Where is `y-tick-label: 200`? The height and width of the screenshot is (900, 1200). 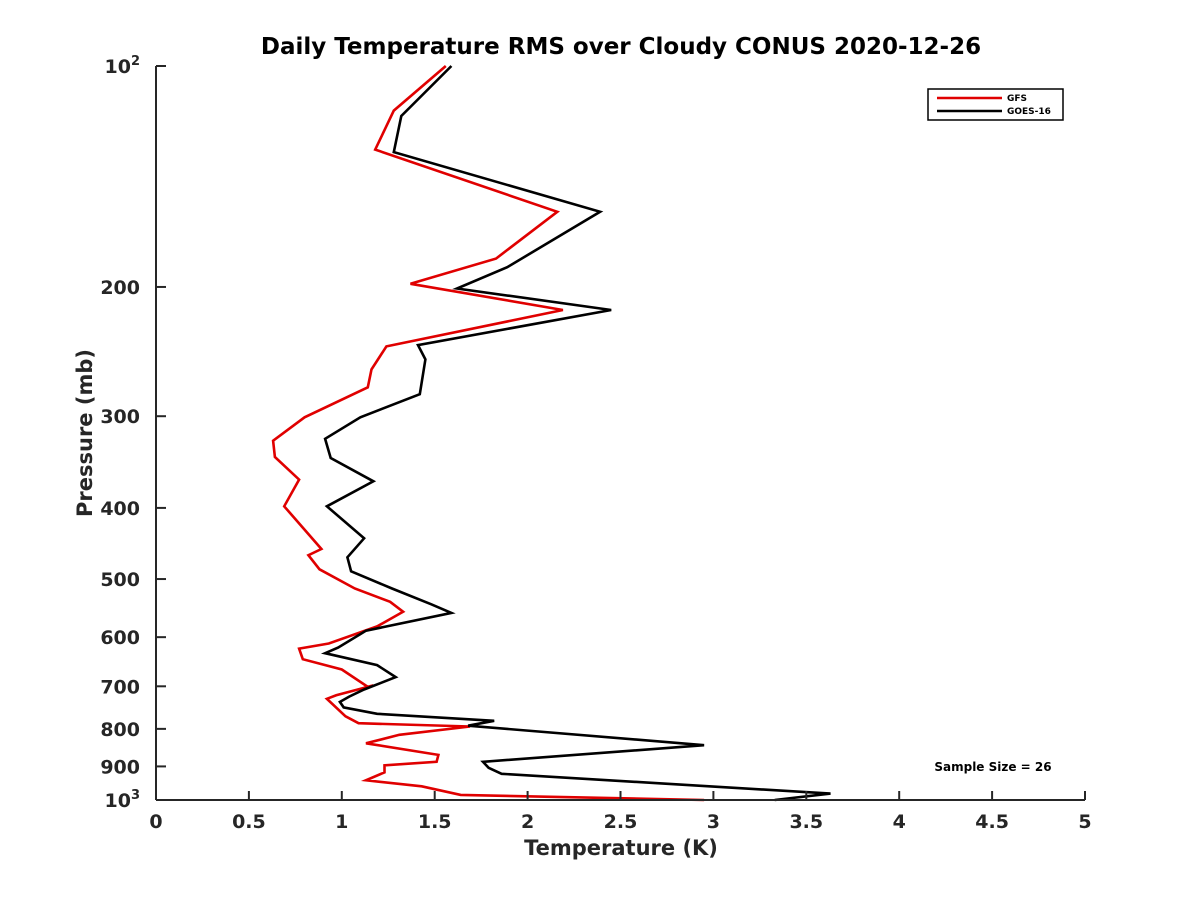
y-tick-label: 200 is located at coordinates (120, 288).